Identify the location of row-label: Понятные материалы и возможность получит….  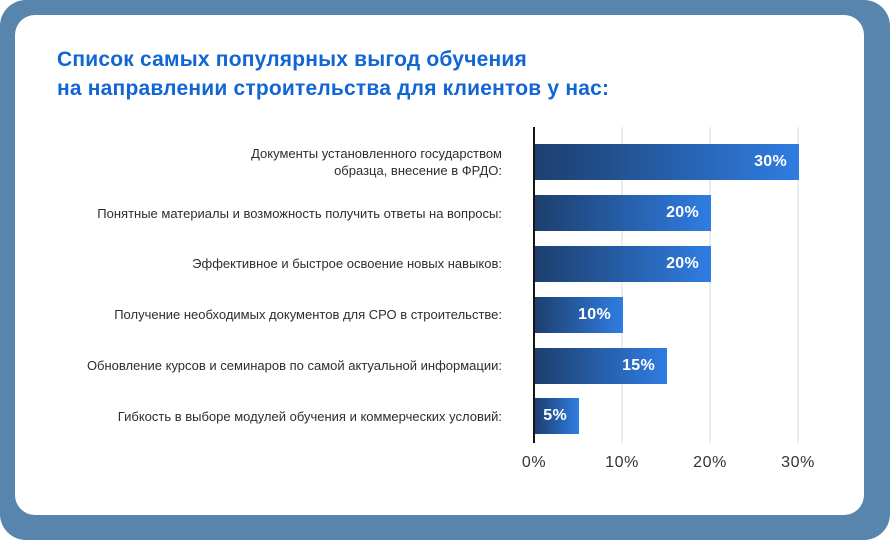
(299, 213).